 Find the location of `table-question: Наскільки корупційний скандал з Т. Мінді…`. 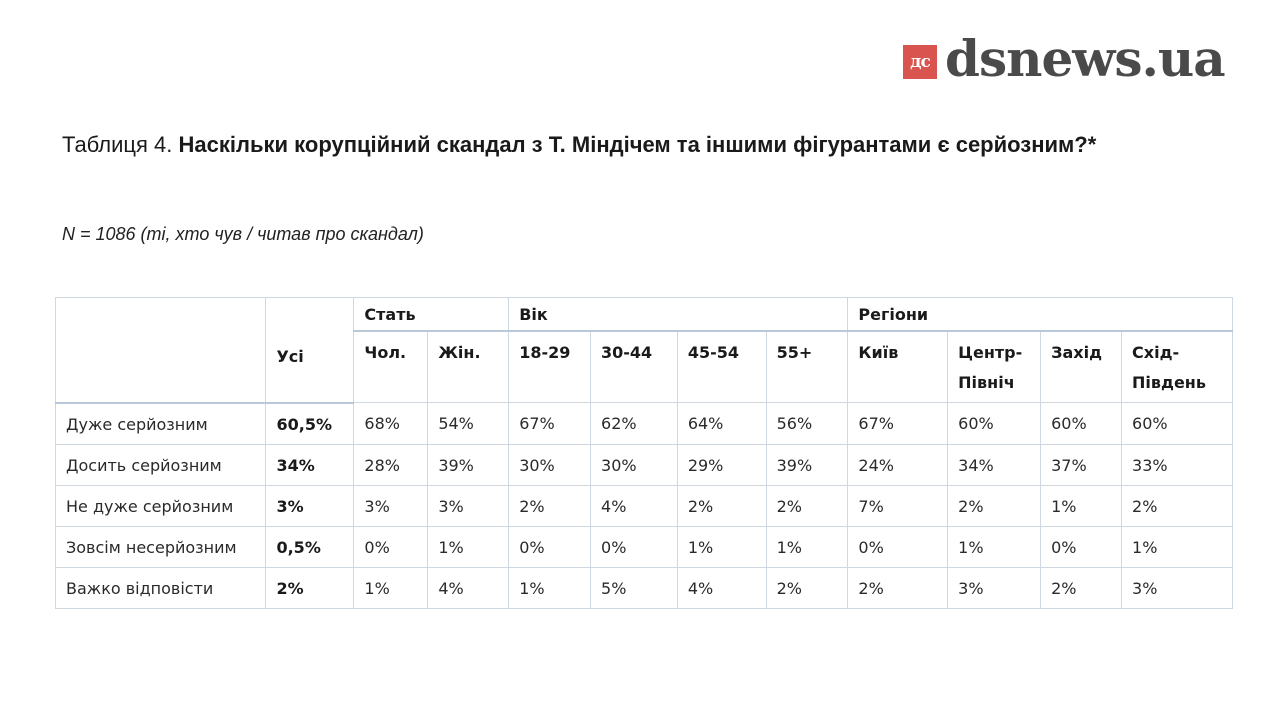

table-question: Наскільки корупційний скандал з Т. Мінді… is located at coordinates (637, 144).